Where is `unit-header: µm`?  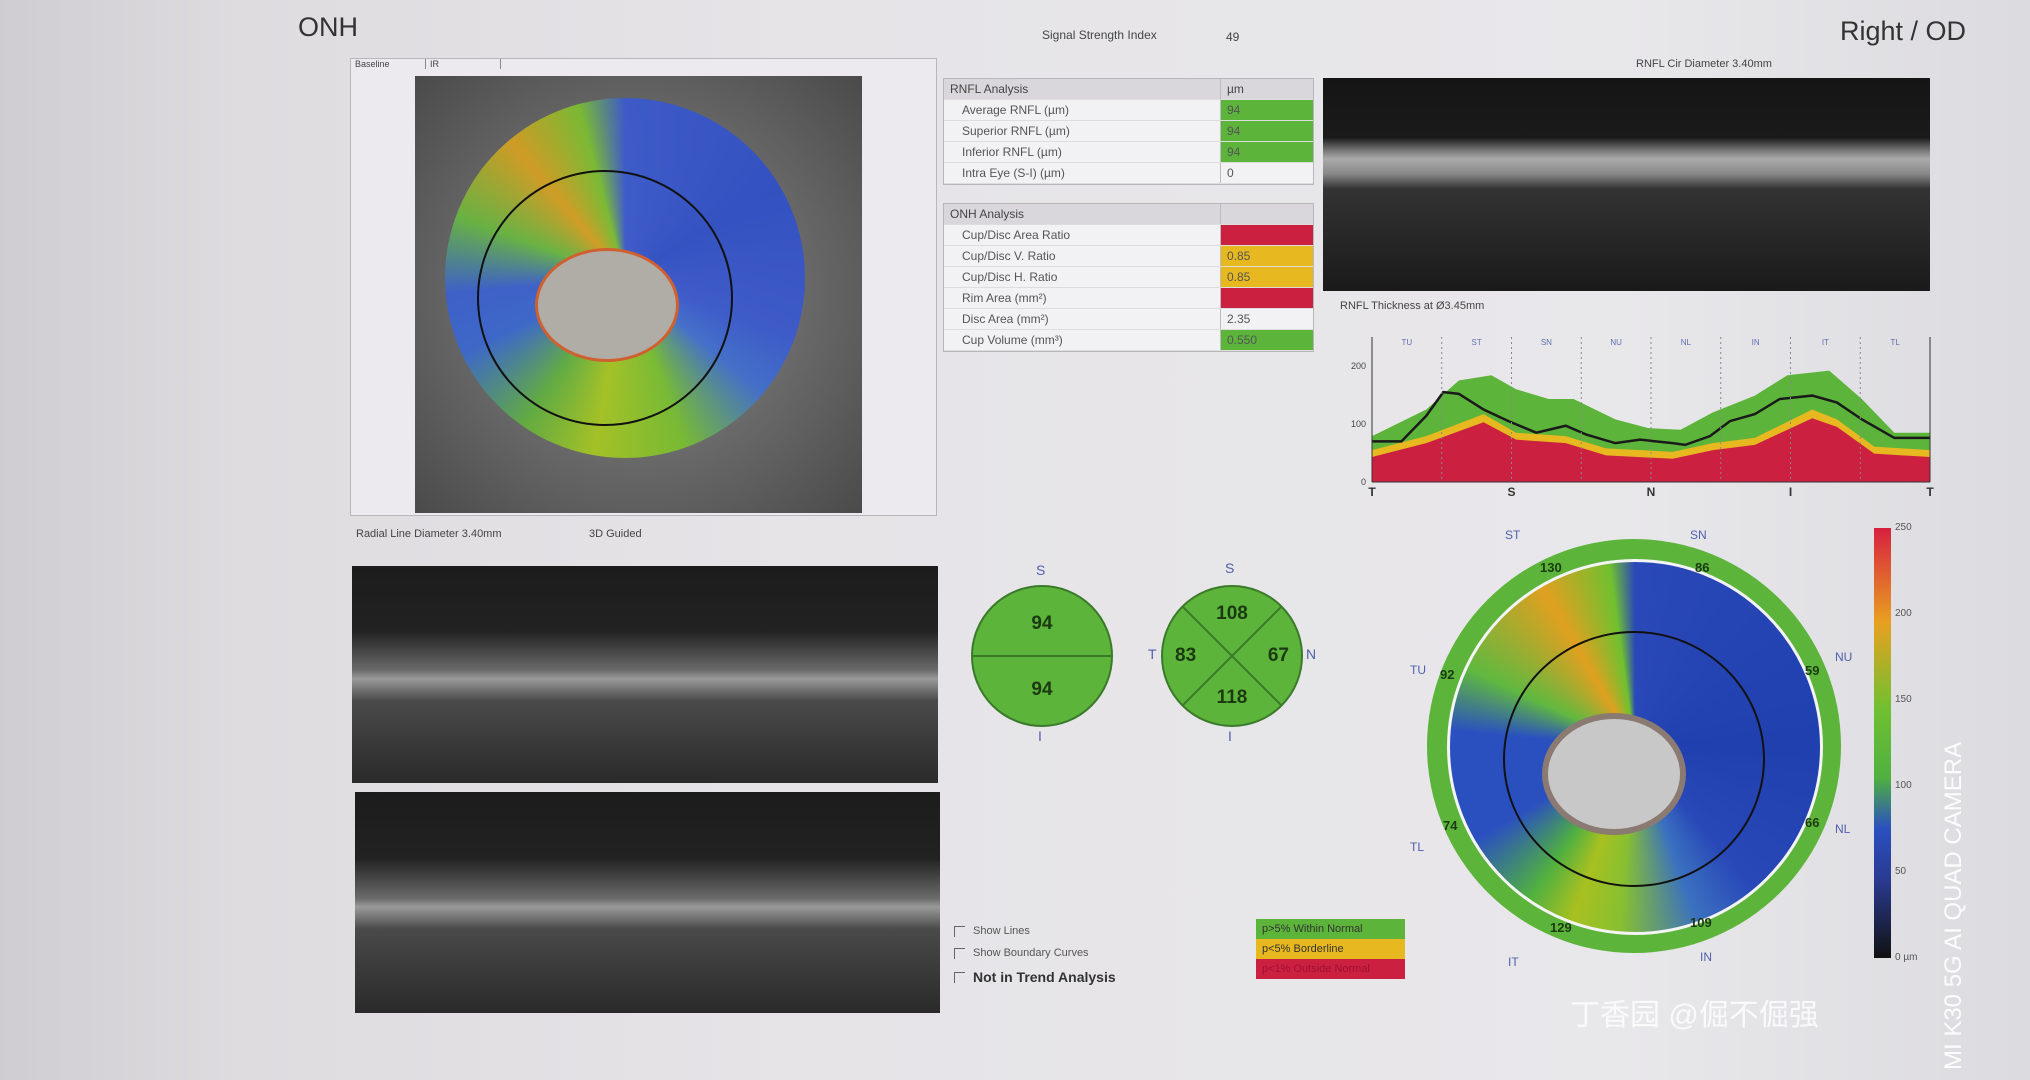
unit-header: µm is located at coordinates (1266, 89).